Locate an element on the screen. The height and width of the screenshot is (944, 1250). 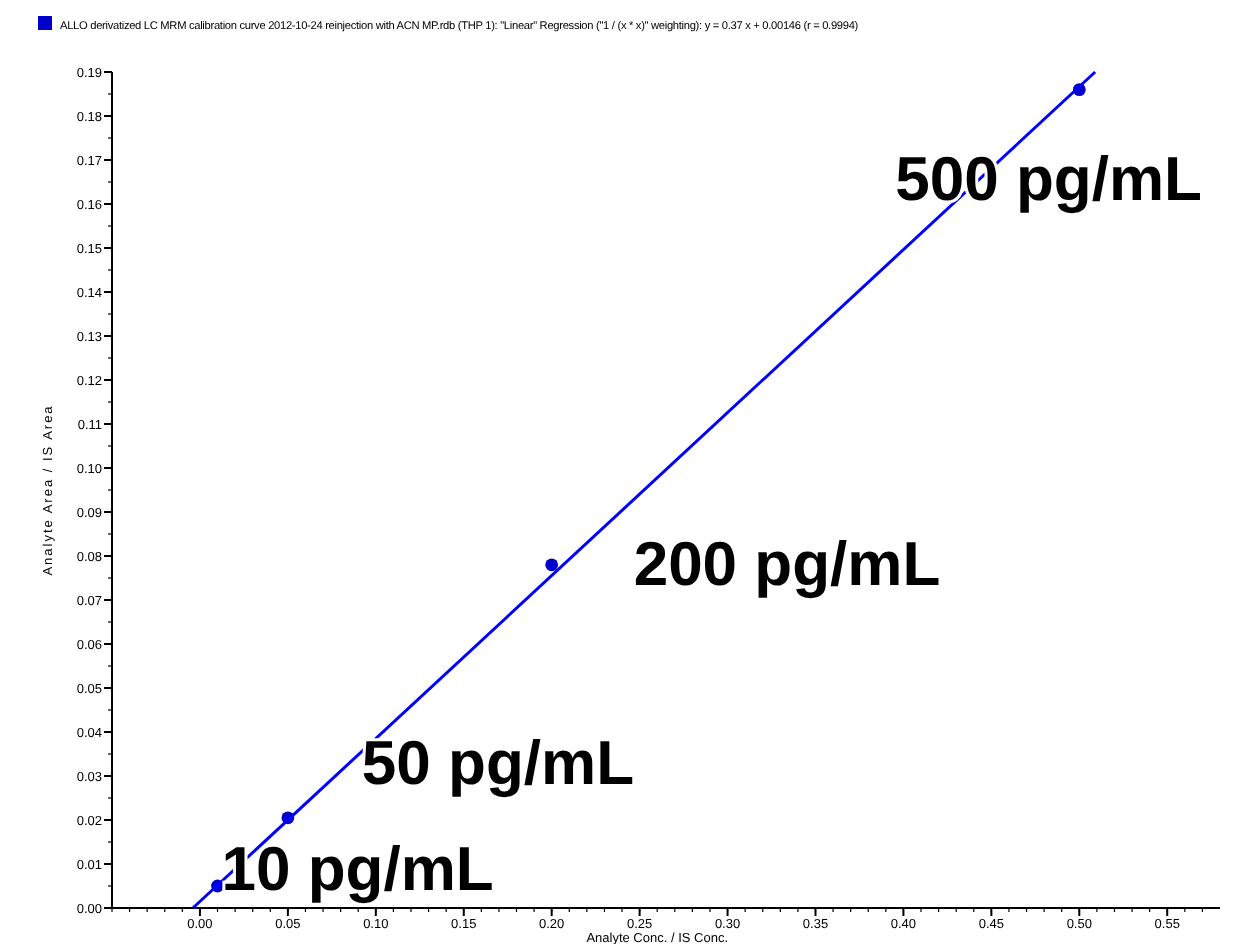
annotation: 10 pg/mL is located at coordinates (357, 869).